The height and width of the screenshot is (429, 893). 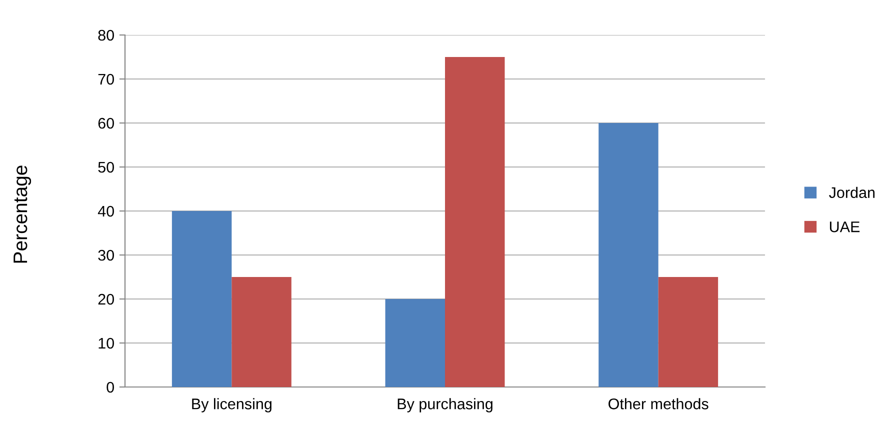 I want to click on y-tick-label: 30, so click(x=106, y=255).